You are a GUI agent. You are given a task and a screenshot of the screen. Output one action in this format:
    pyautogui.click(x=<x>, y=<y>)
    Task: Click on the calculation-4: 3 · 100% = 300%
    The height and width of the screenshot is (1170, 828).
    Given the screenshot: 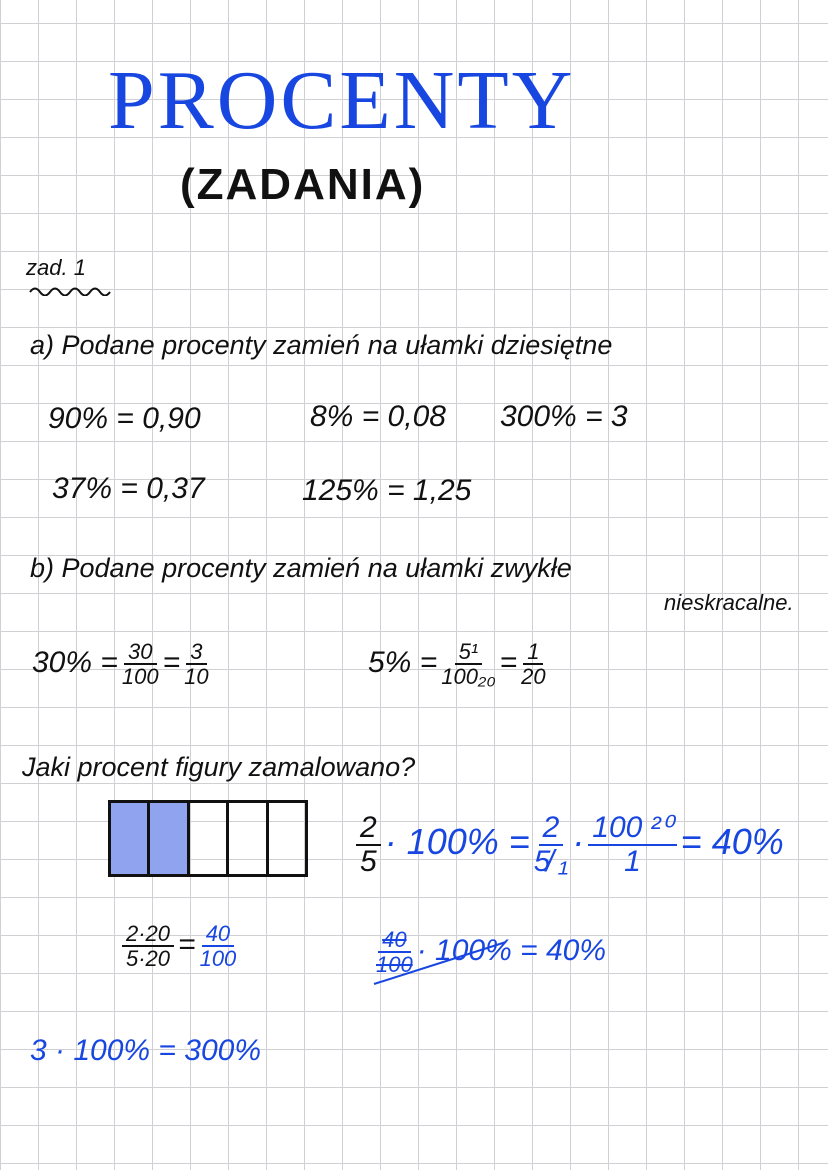 What is the action you would take?
    pyautogui.click(x=145, y=1050)
    